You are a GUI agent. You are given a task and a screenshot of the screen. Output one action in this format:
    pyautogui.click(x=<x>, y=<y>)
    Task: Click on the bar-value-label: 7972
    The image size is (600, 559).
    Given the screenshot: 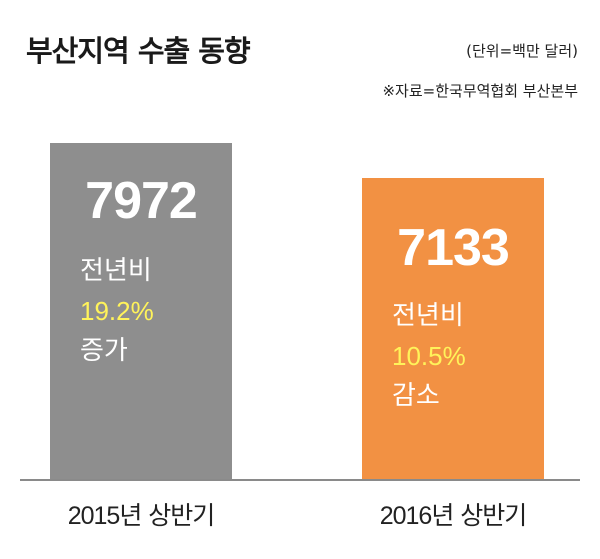 What is the action you would take?
    pyautogui.click(x=141, y=201)
    